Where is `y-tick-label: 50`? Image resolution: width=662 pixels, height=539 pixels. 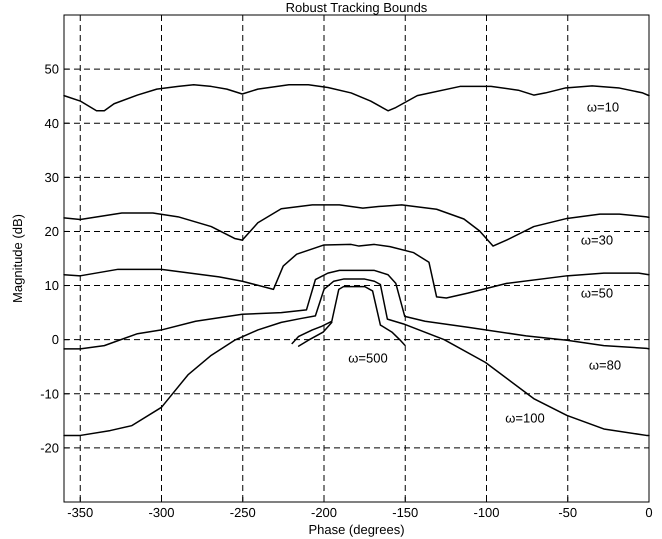 y-tick-label: 50 is located at coordinates (51, 69).